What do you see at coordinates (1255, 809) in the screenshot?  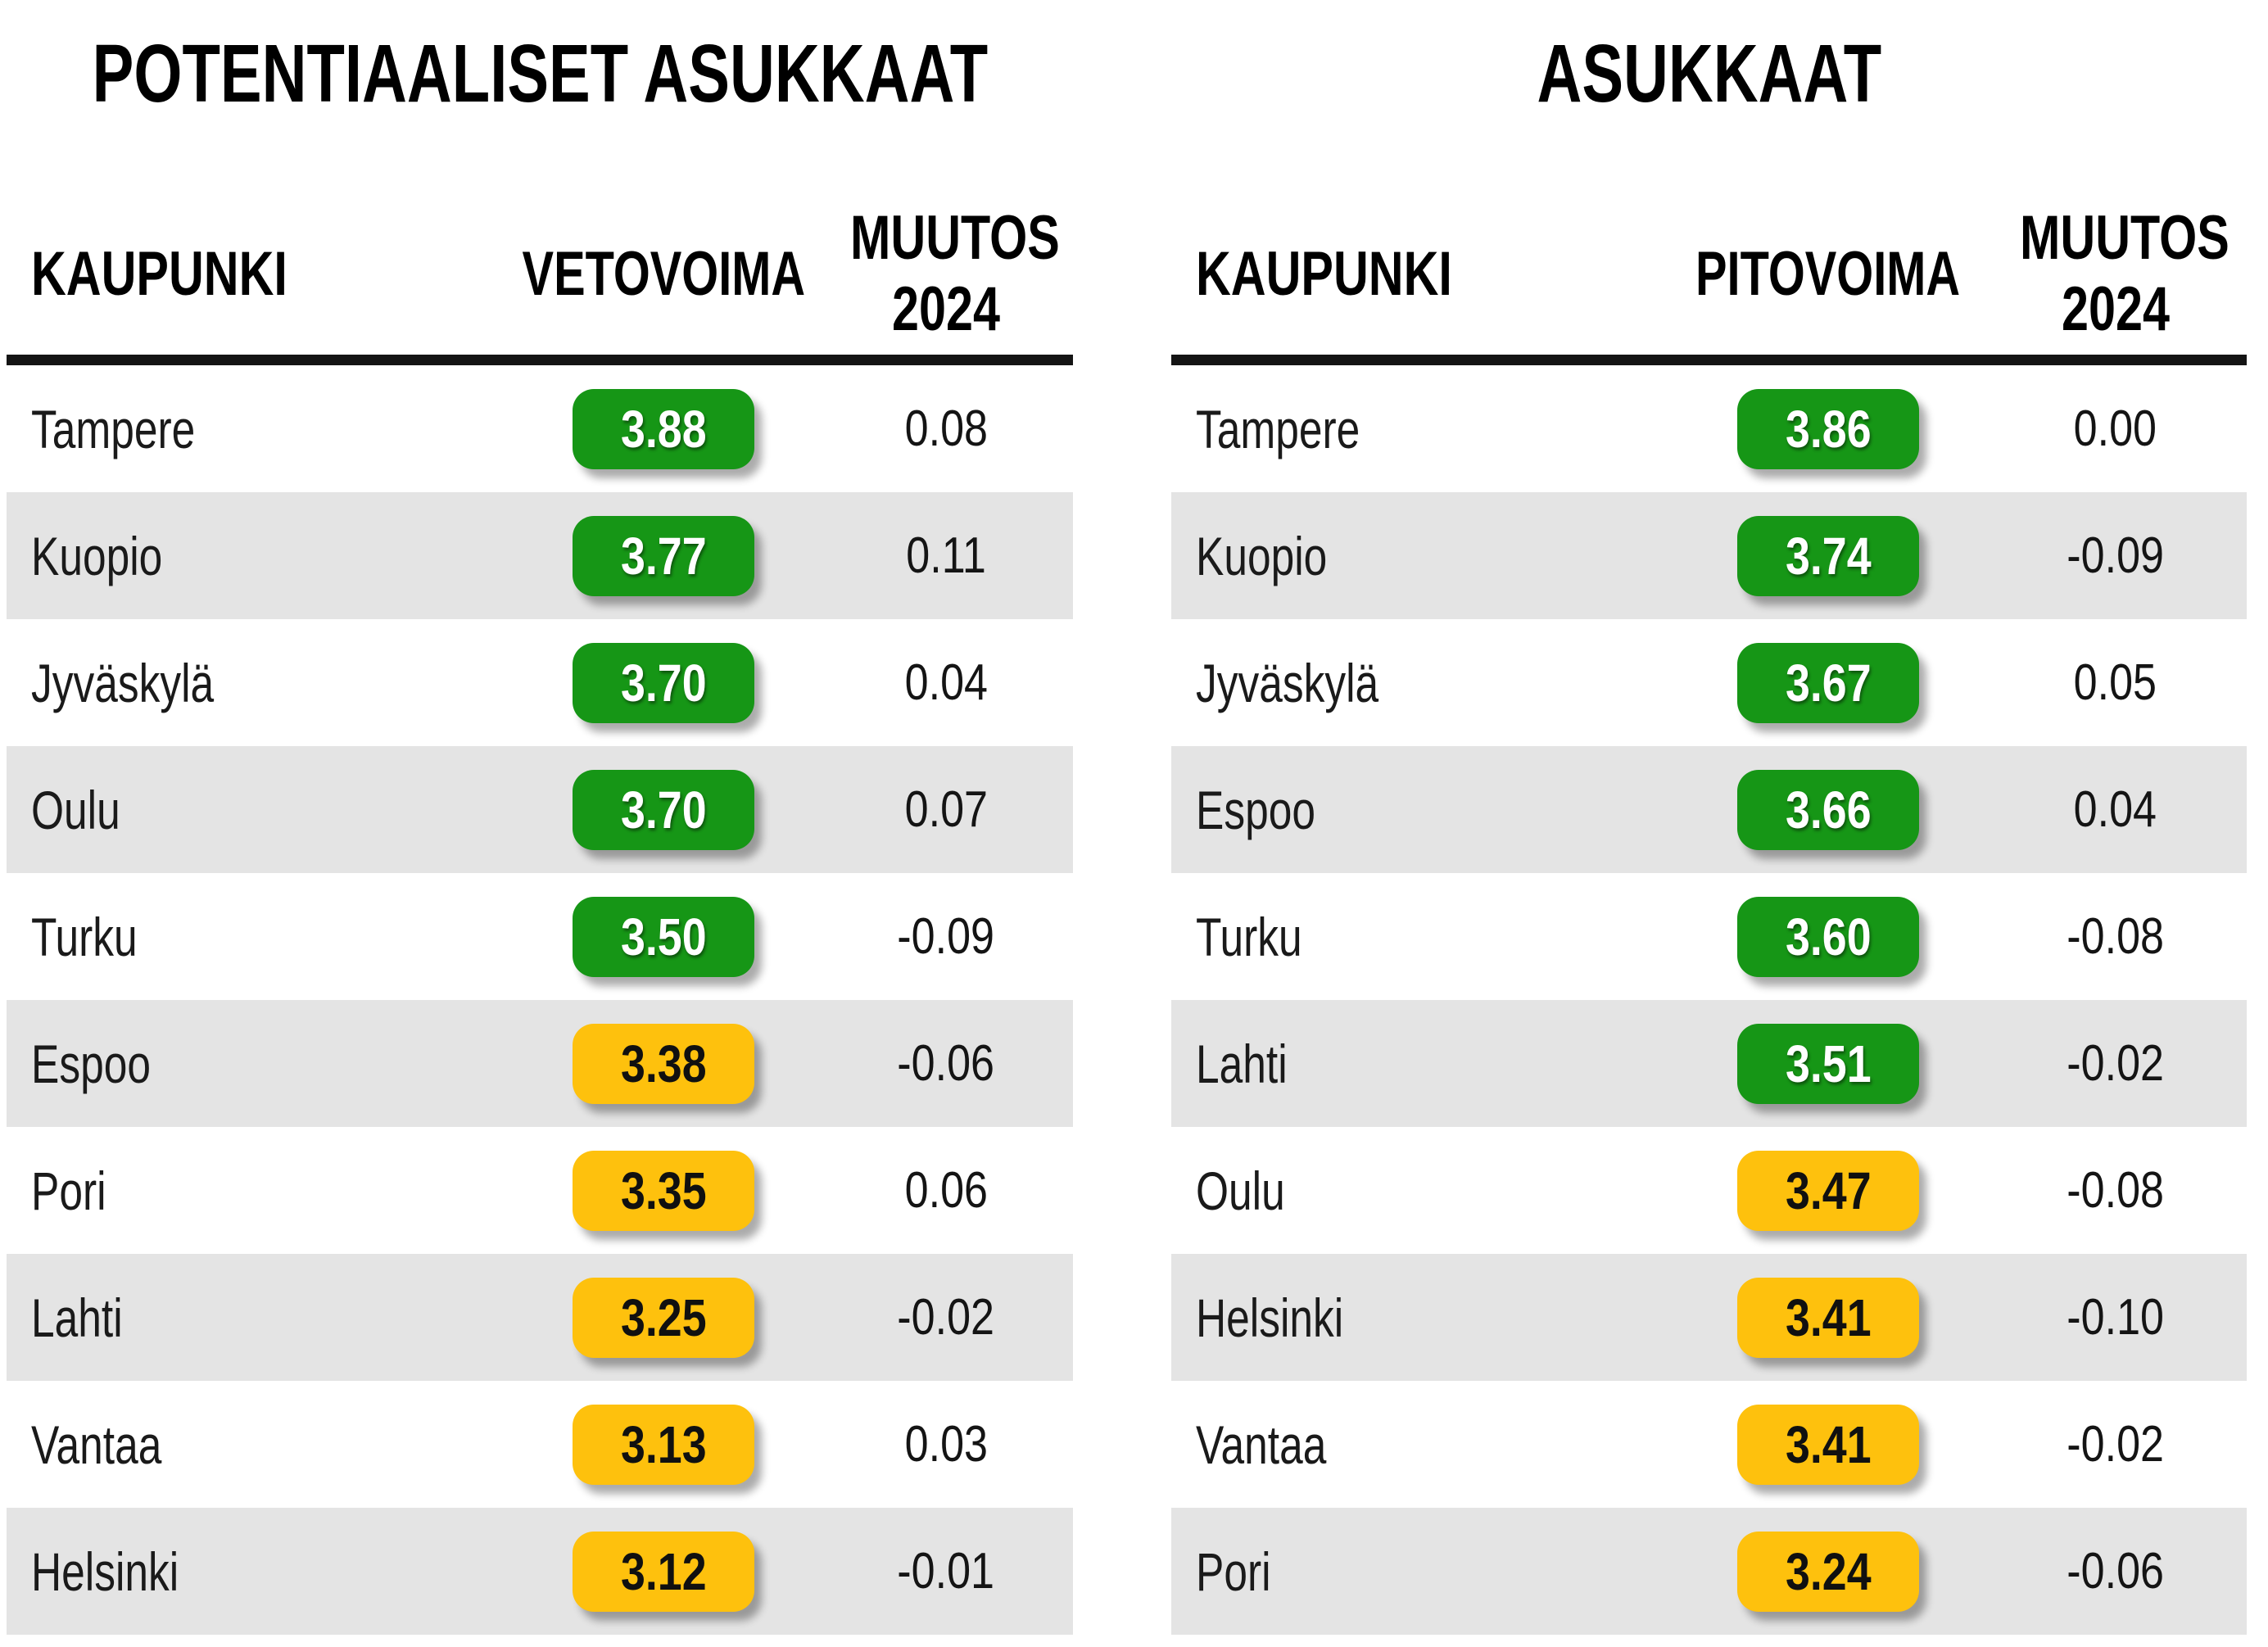 I see `city-label: Espoo` at bounding box center [1255, 809].